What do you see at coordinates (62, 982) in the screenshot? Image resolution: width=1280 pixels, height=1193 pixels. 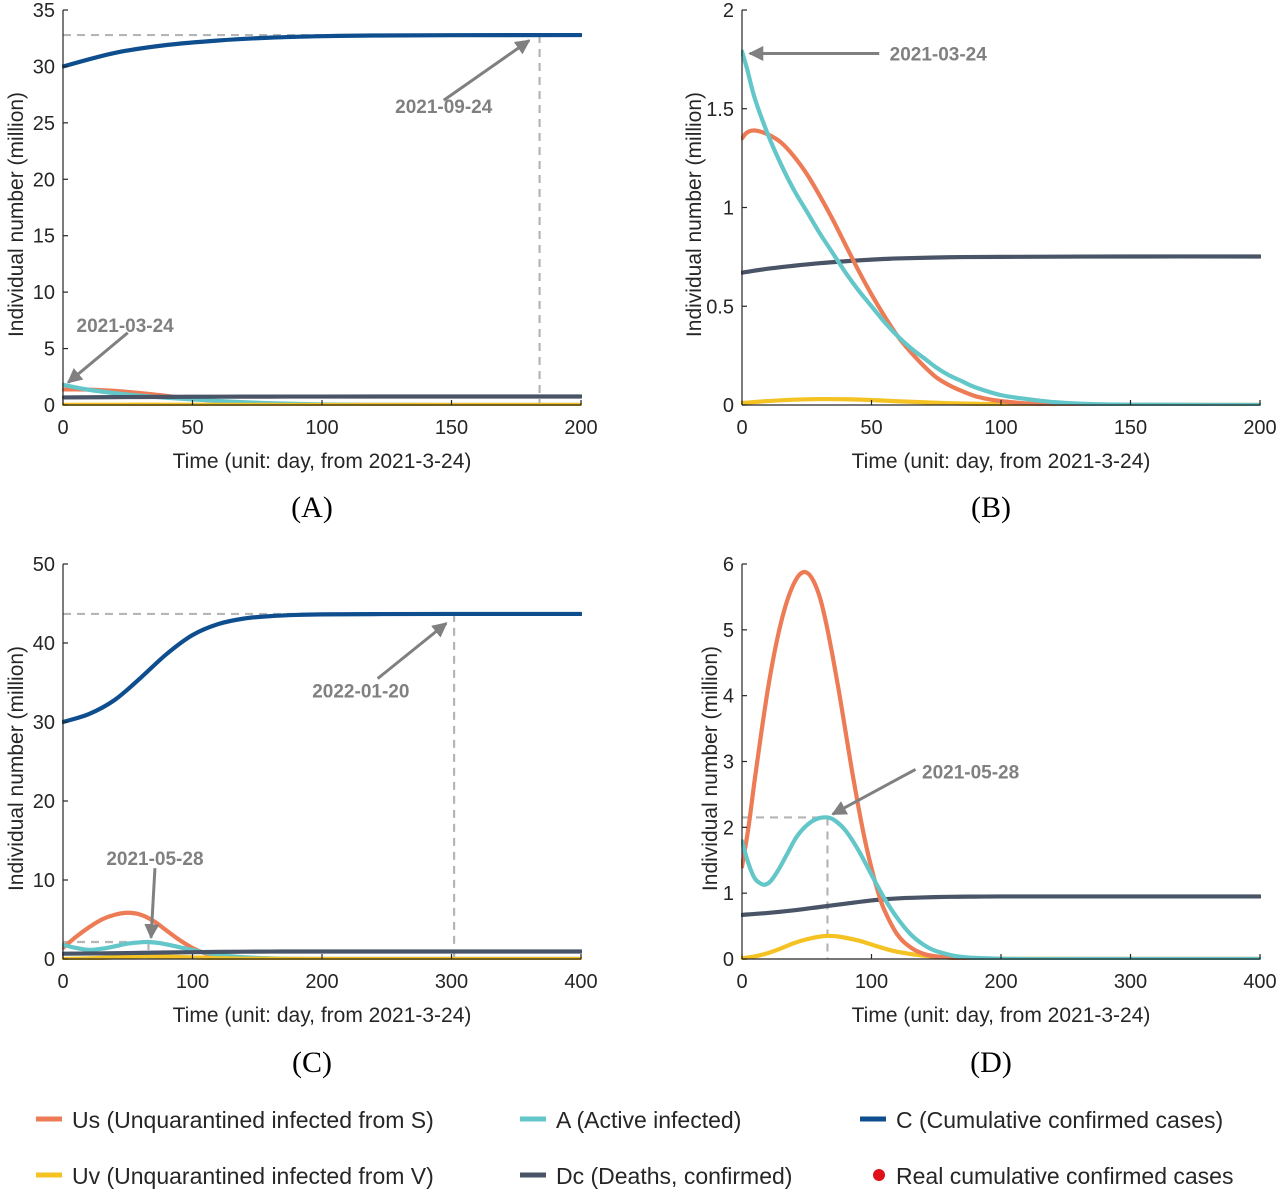 I see `panel-c-x-tick-label: 0` at bounding box center [62, 982].